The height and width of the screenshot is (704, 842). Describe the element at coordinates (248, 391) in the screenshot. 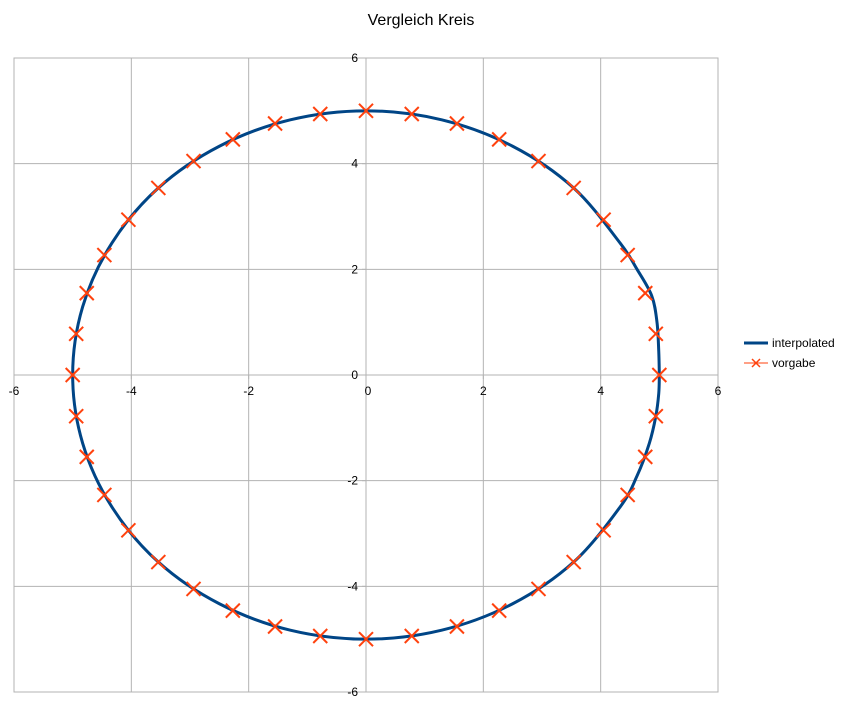

I see `x-tick-label: -2` at that location.